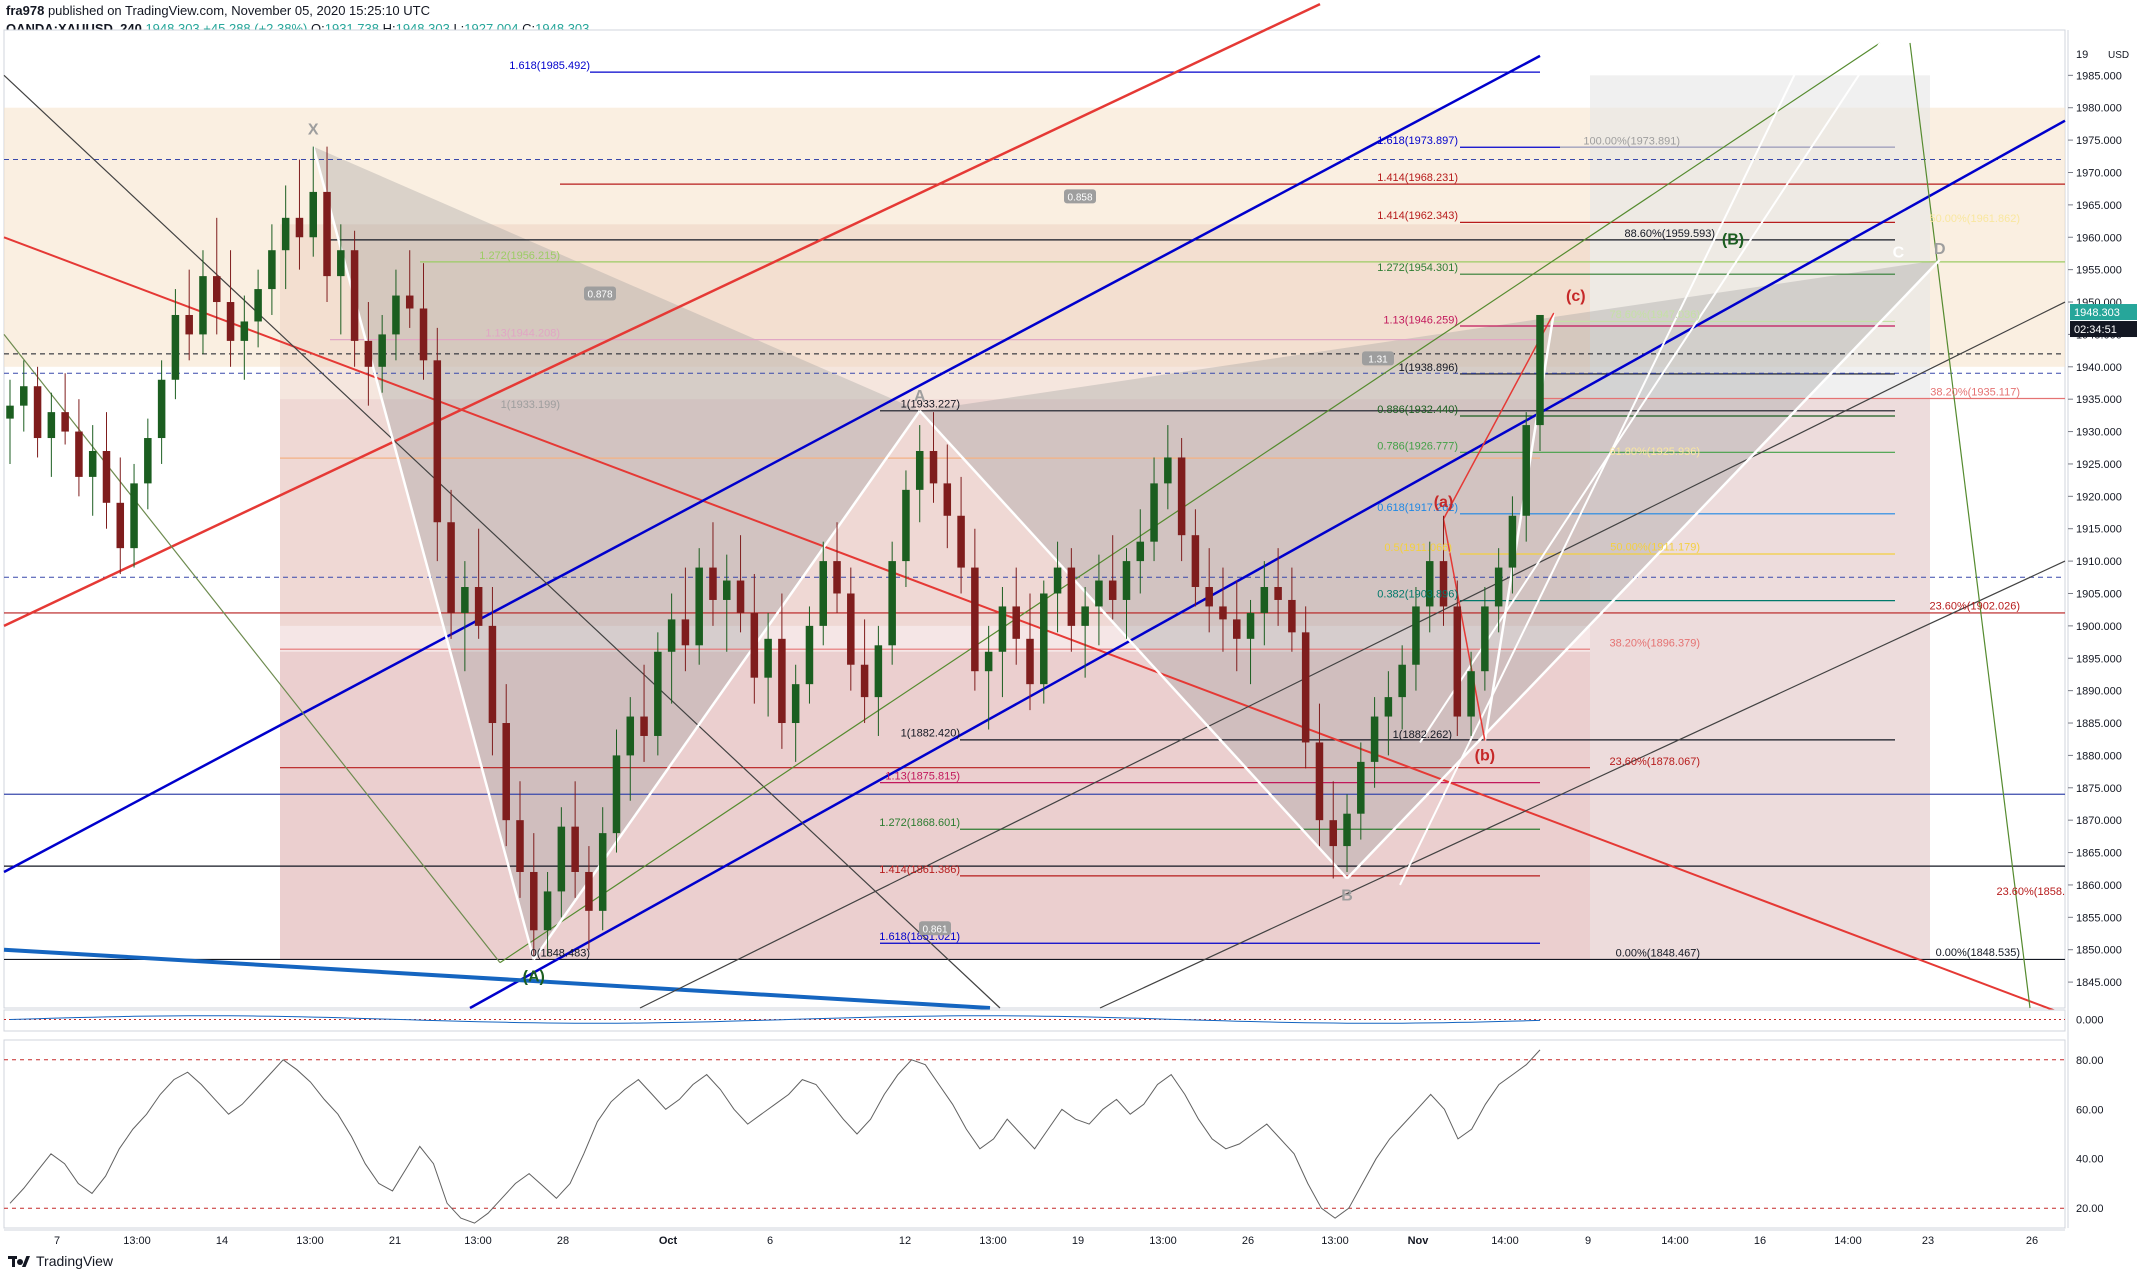 The image size is (2137, 1275). What do you see at coordinates (1419, 1241) in the screenshot?
I see `time-tick-label: Nov` at bounding box center [1419, 1241].